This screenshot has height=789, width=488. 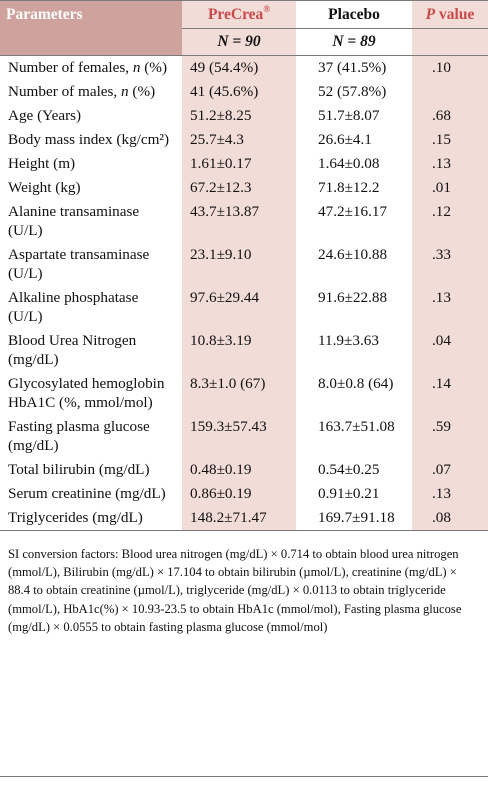 I want to click on p-value-n-blank, so click(x=450, y=42).